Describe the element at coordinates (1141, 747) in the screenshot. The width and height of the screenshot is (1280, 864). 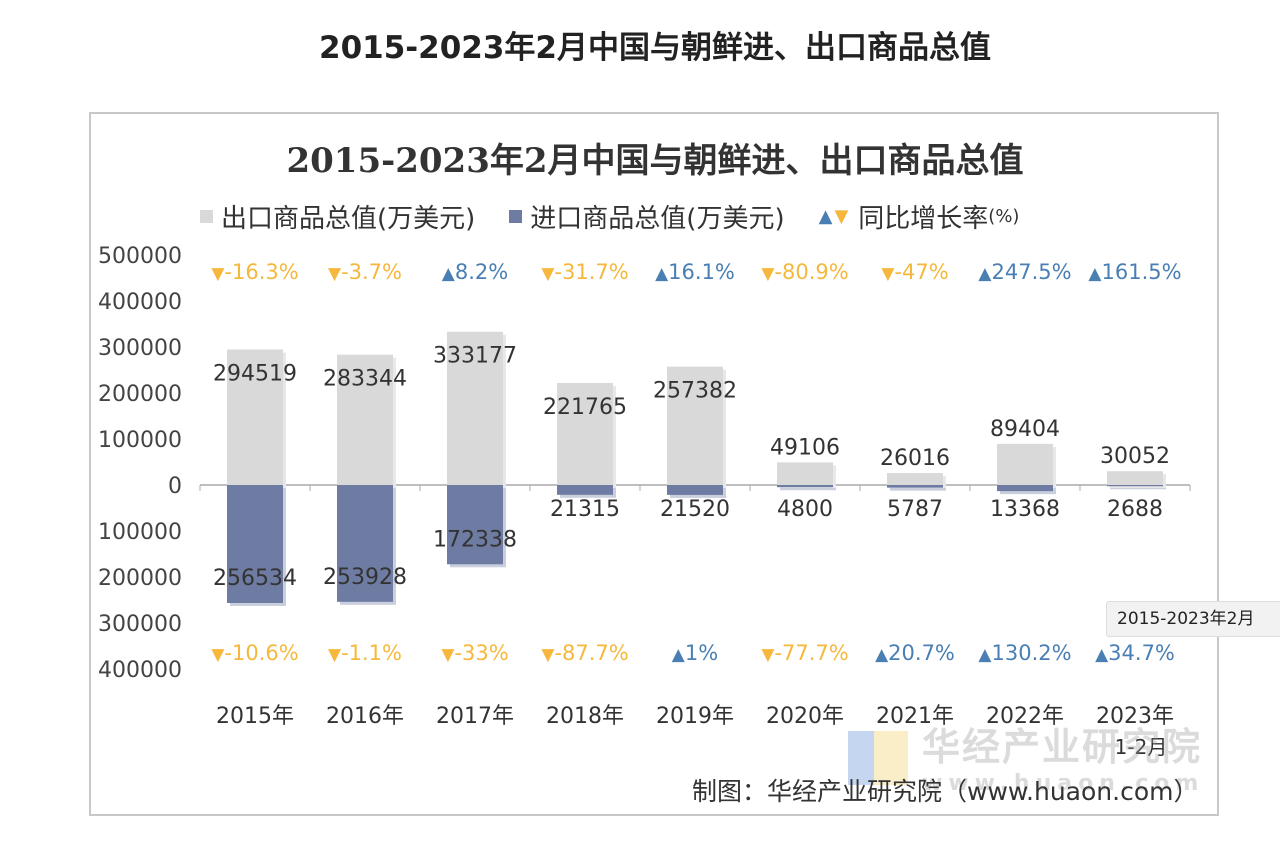
I see `x-category-sublabel: 1-2月` at that location.